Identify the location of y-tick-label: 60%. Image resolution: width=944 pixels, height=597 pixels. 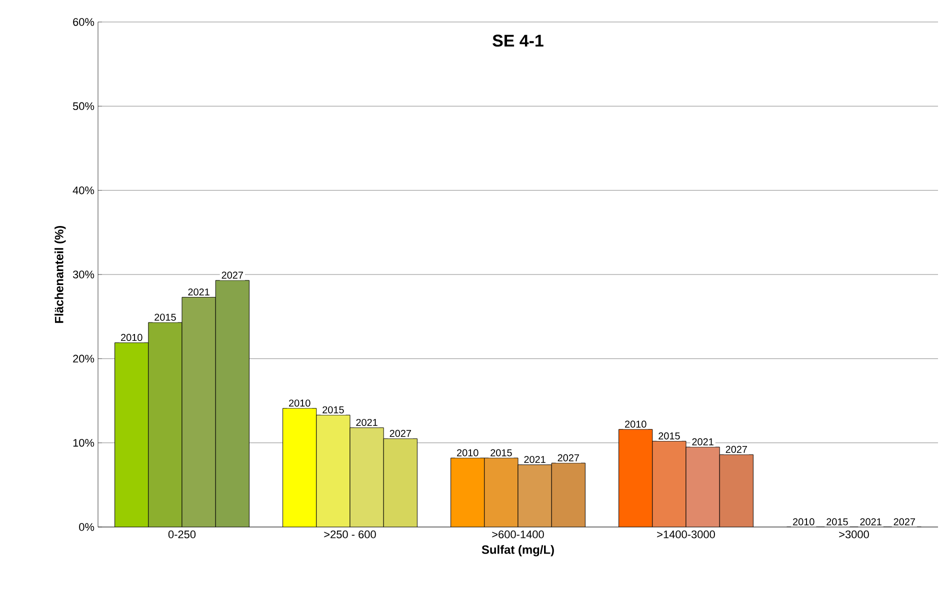
(83, 22).